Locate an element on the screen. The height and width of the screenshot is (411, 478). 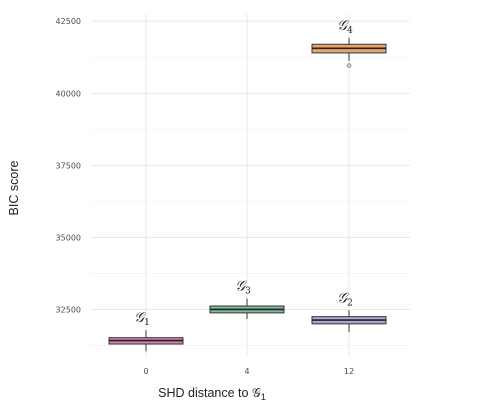
x-axis-title-sub: 1 is located at coordinates (263, 397).